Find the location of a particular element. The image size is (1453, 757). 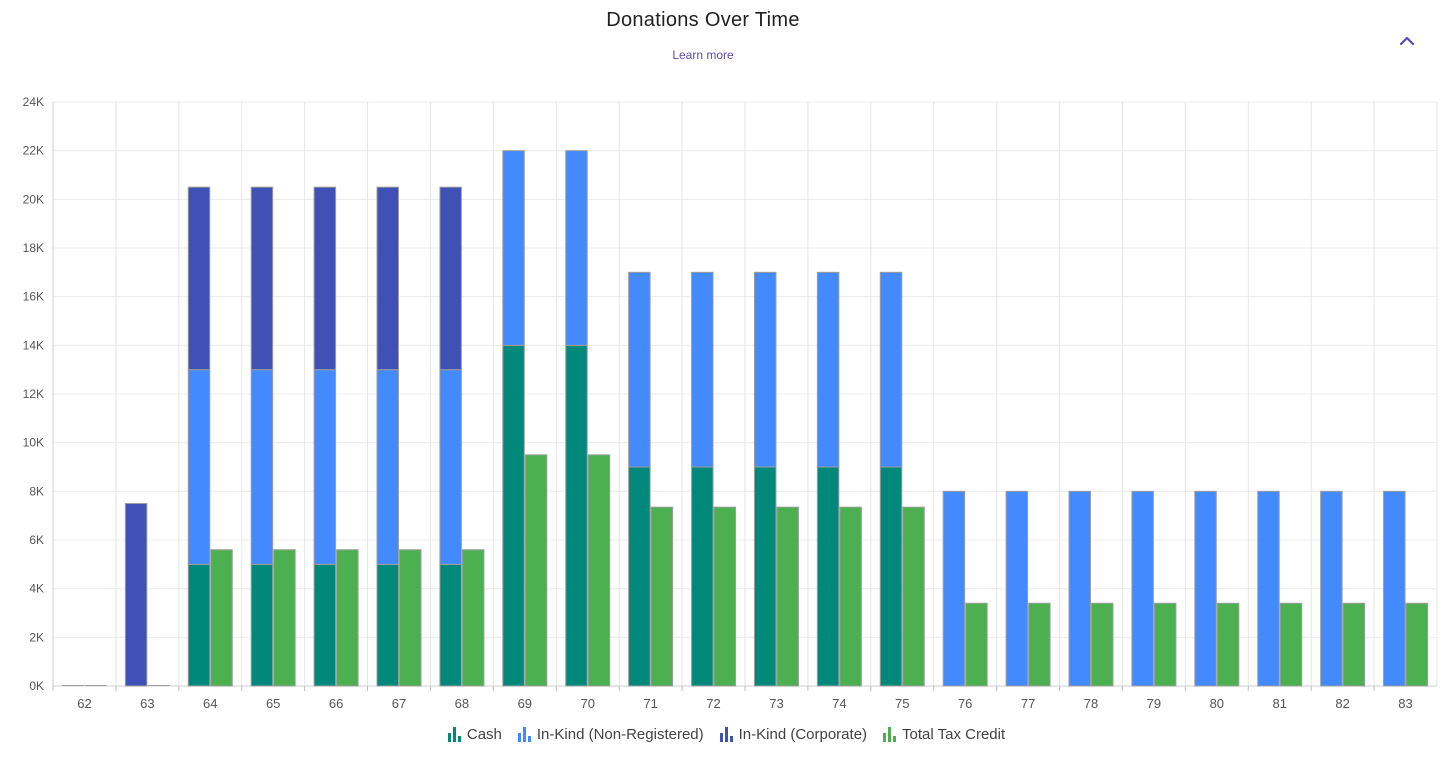

x-tick-label: 79 is located at coordinates (1154, 703).